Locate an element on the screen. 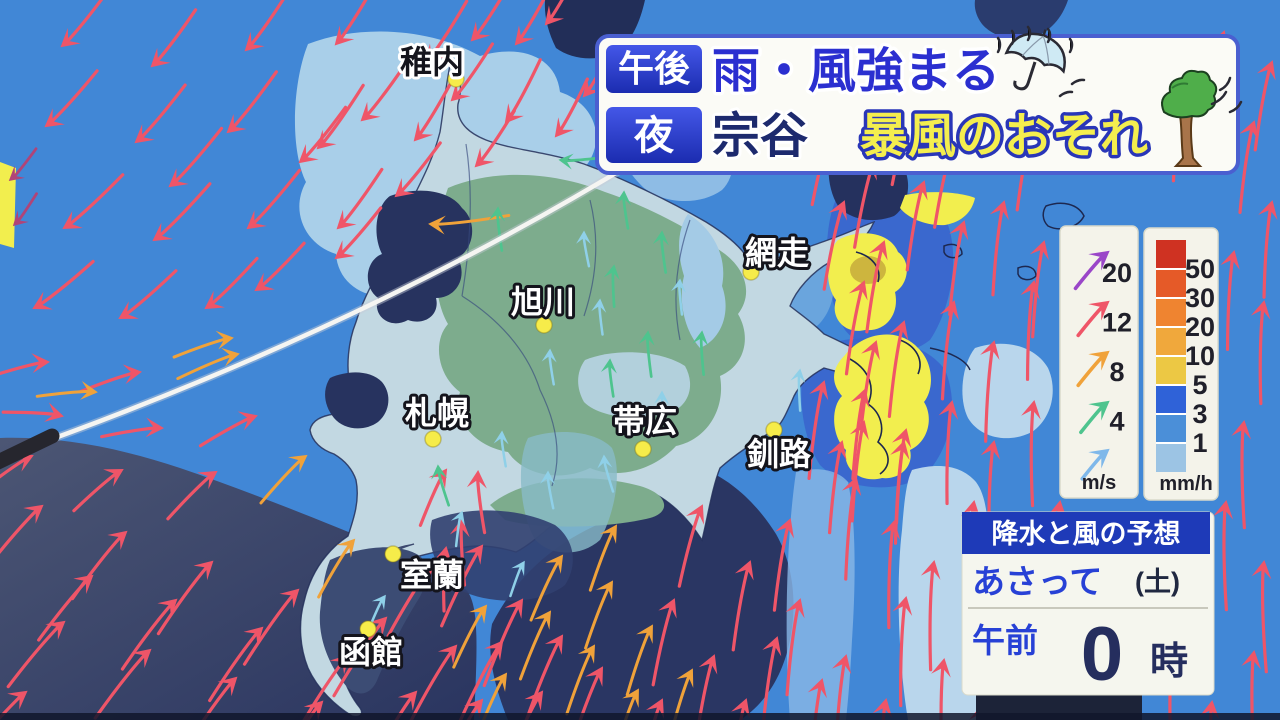  badge-night-label: 夜 is located at coordinates (654, 136).